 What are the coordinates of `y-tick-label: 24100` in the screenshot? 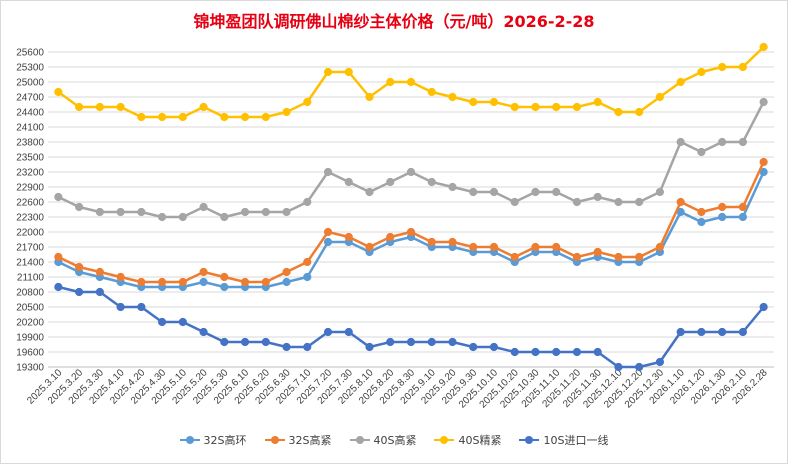 It's located at (30, 128).